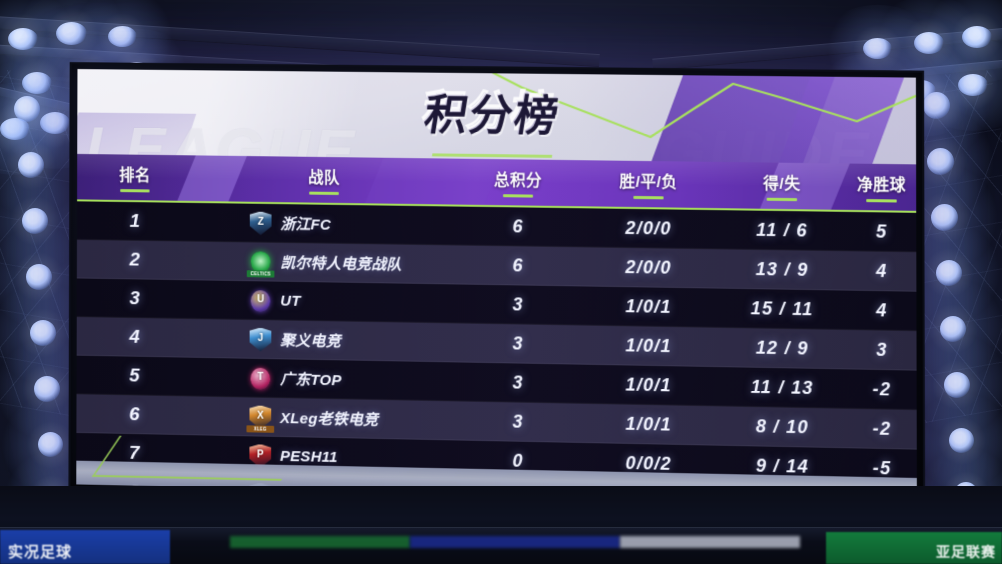 This screenshot has height=564, width=1002. I want to click on team-logo-glyph: U, so click(260, 300).